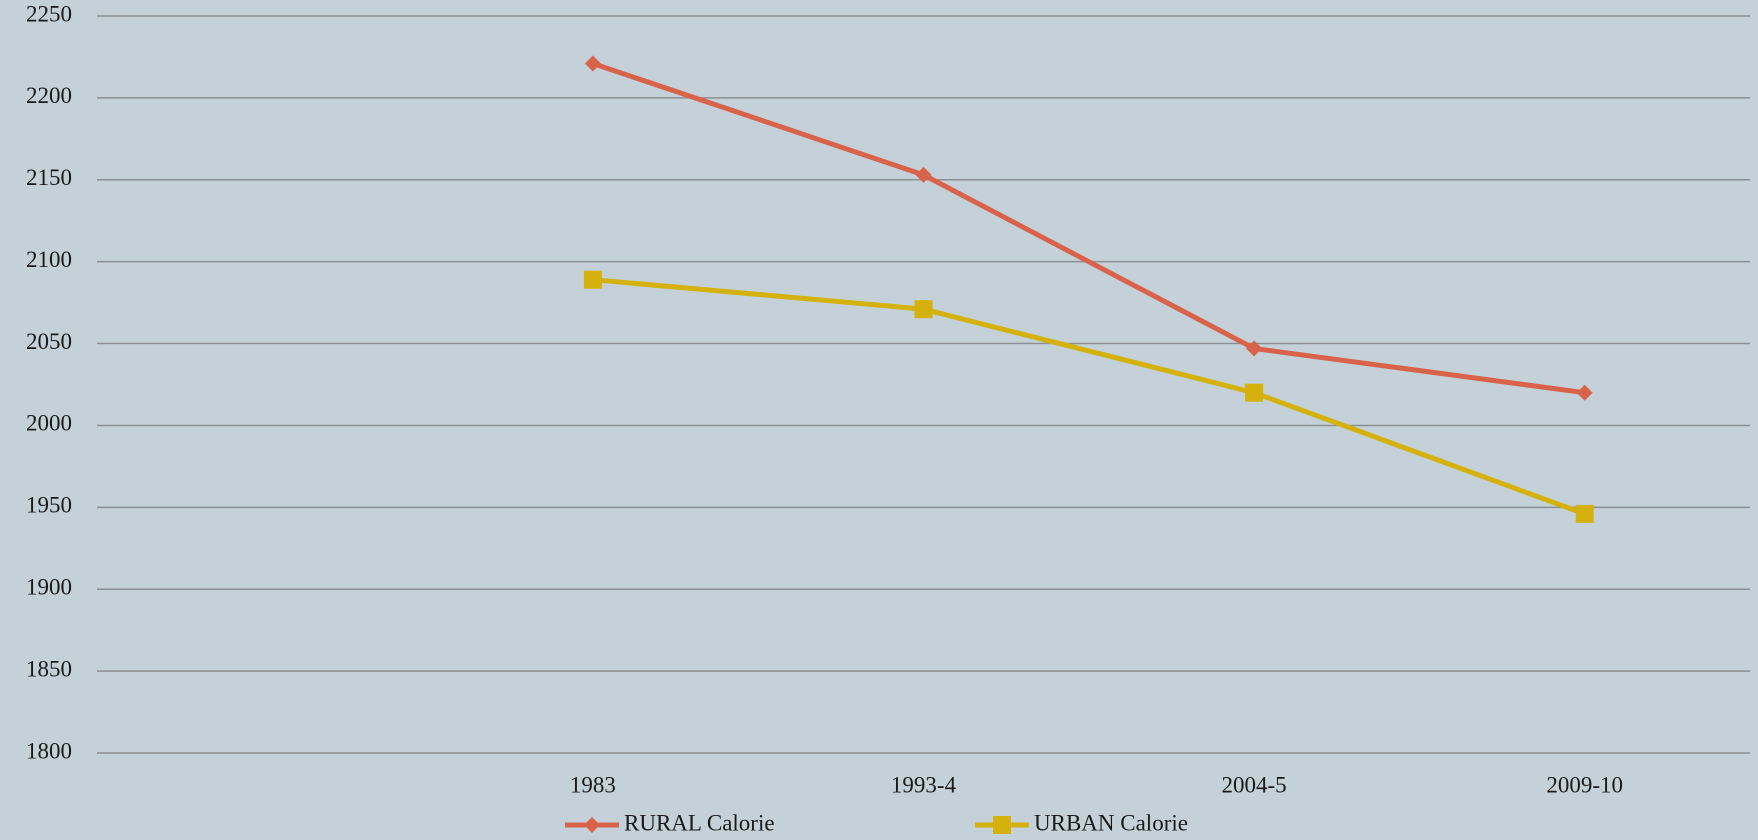  Describe the element at coordinates (49, 587) in the screenshot. I see `y-tick-label: 1900` at that location.